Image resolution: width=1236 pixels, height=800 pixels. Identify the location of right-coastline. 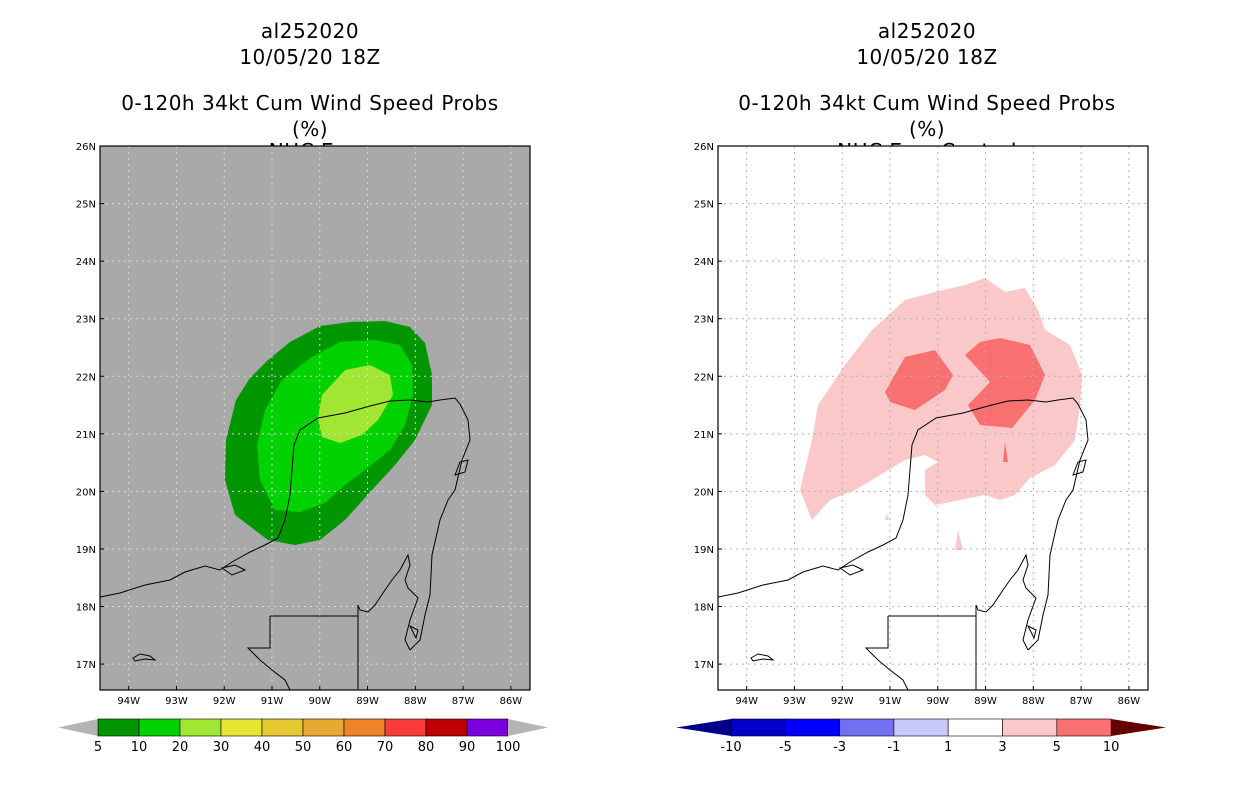
(903, 543).